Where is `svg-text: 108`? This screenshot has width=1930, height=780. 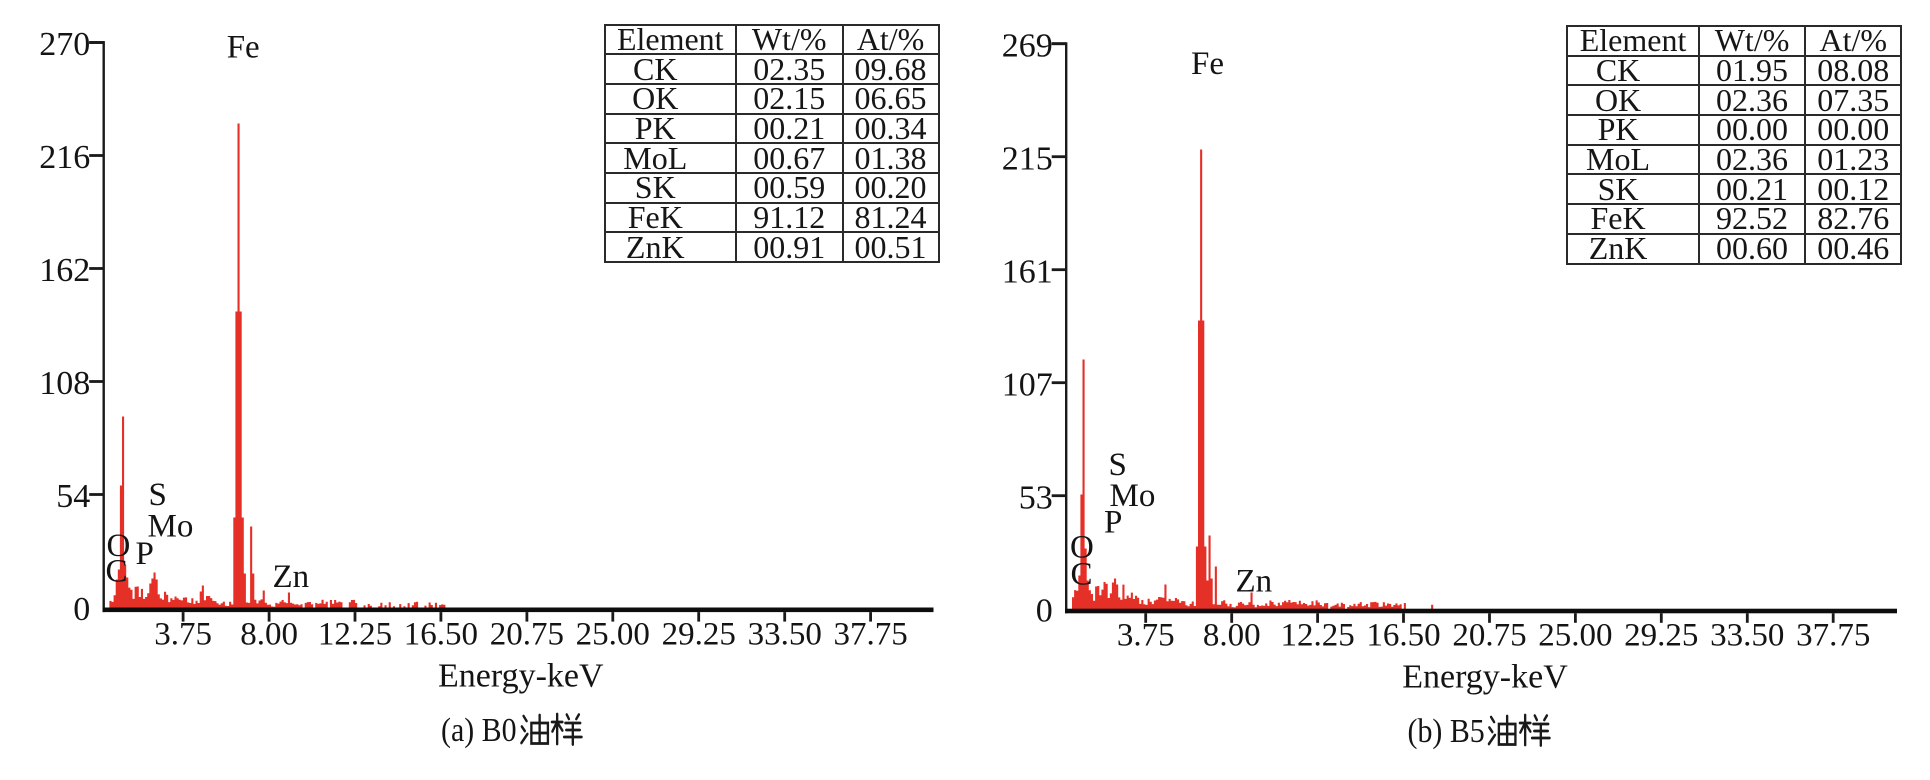
svg-text: 108 is located at coordinates (64, 383).